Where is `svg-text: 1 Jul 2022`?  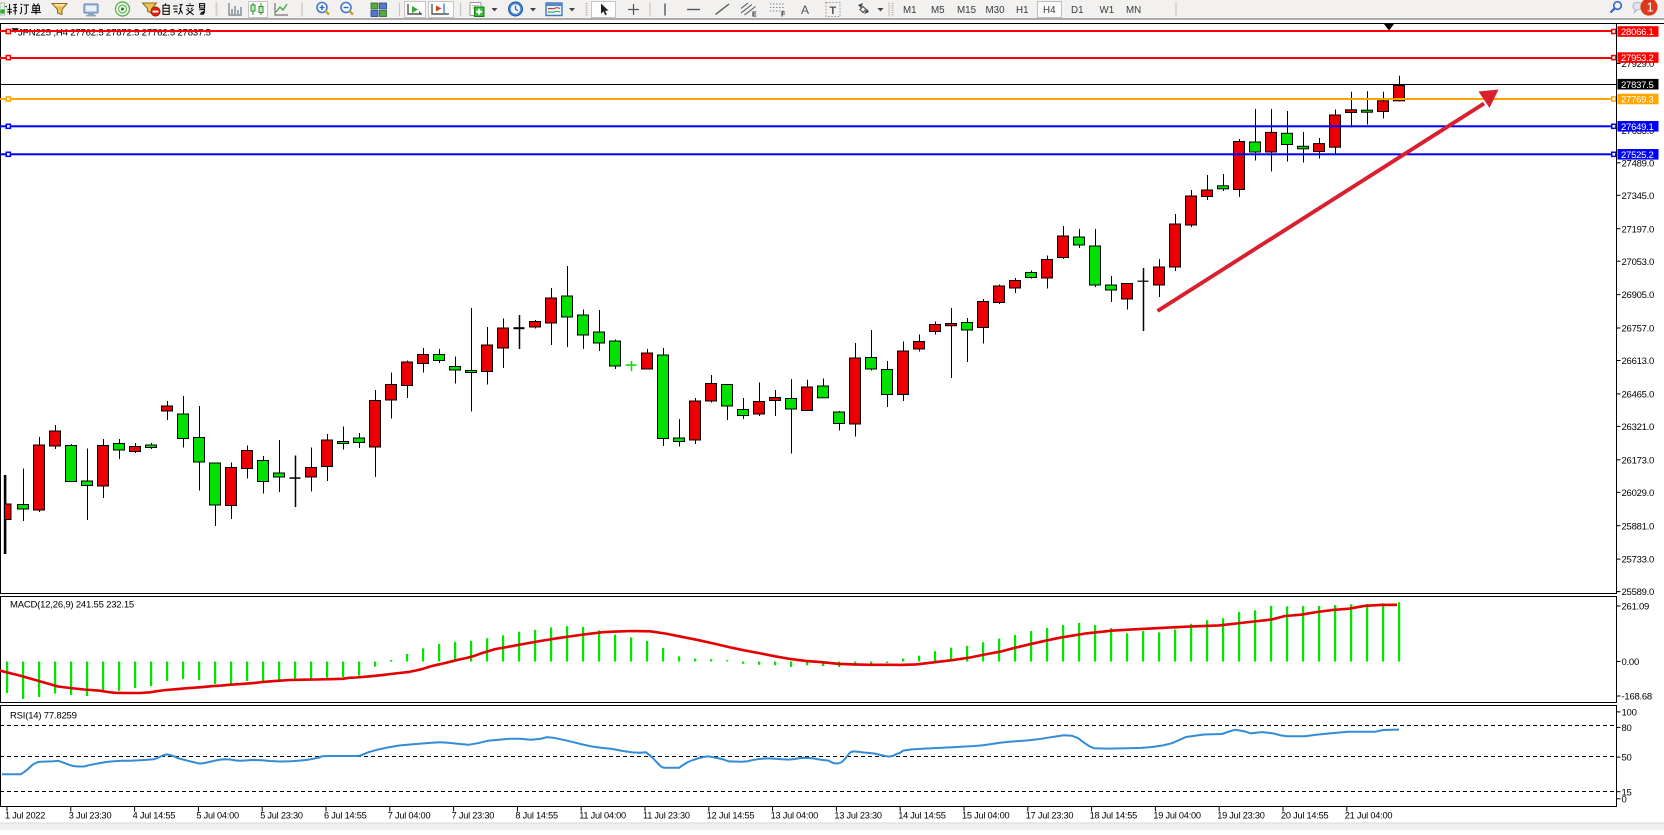 svg-text: 1 Jul 2022 is located at coordinates (25, 816).